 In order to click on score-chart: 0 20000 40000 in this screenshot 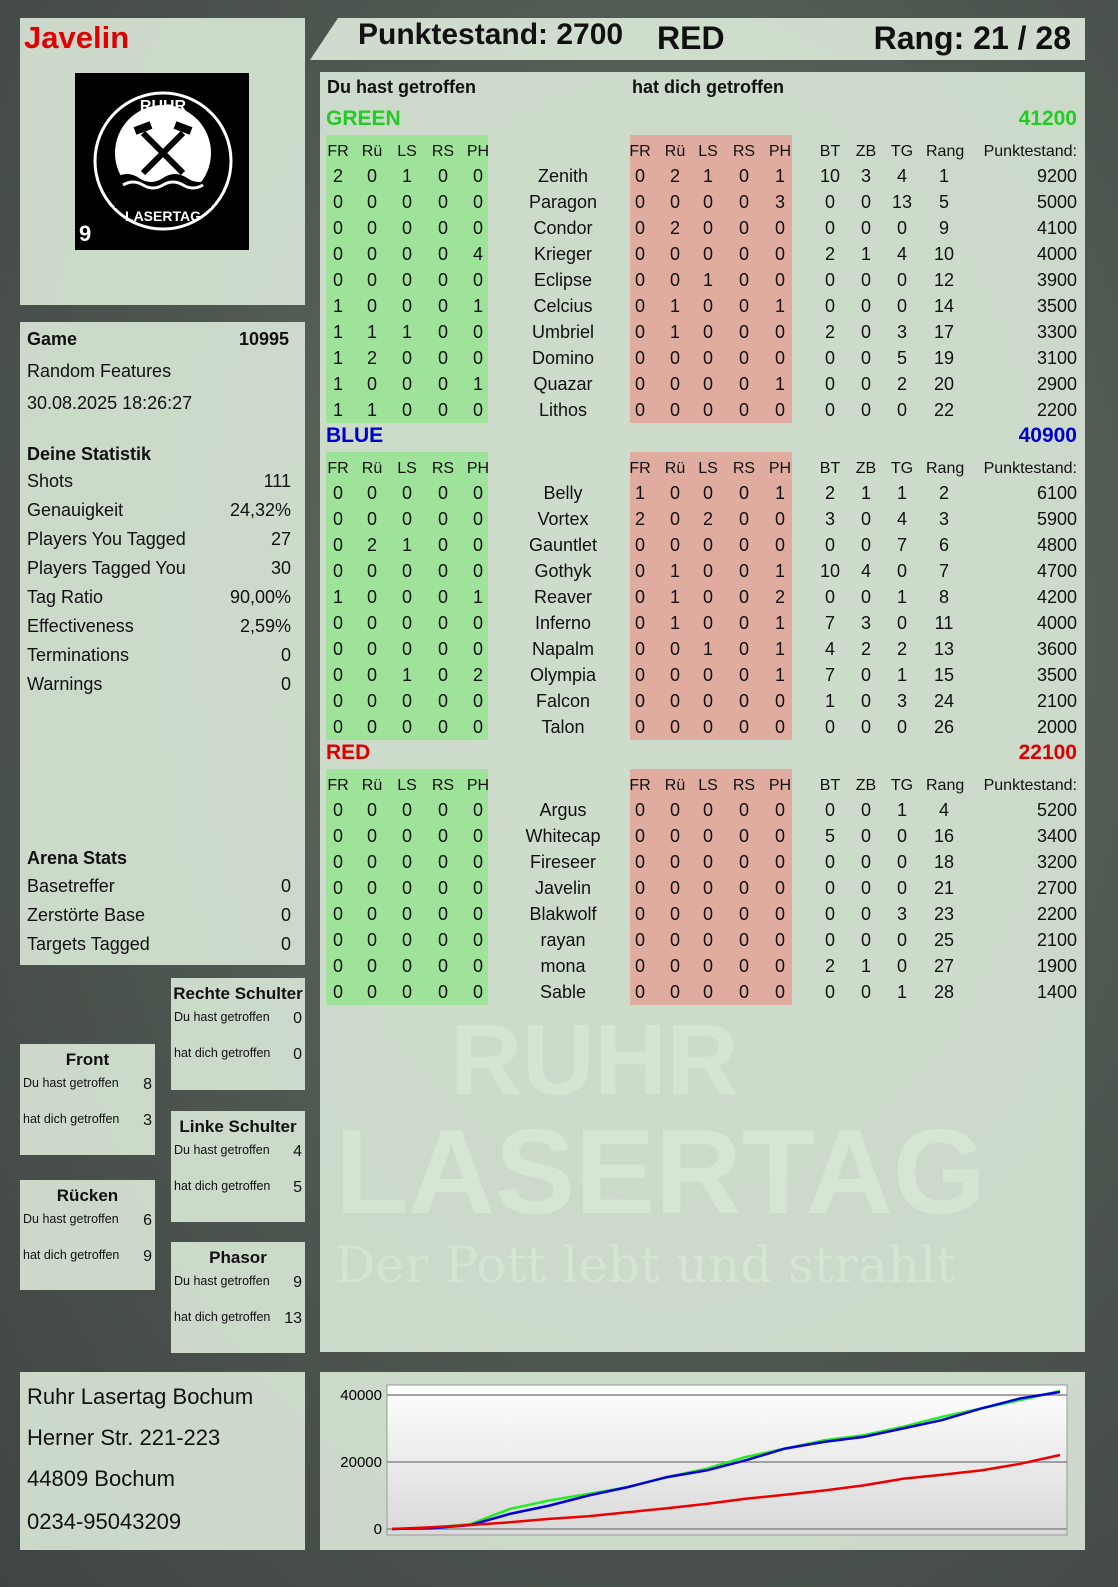, I will do `click(704, 1461)`.